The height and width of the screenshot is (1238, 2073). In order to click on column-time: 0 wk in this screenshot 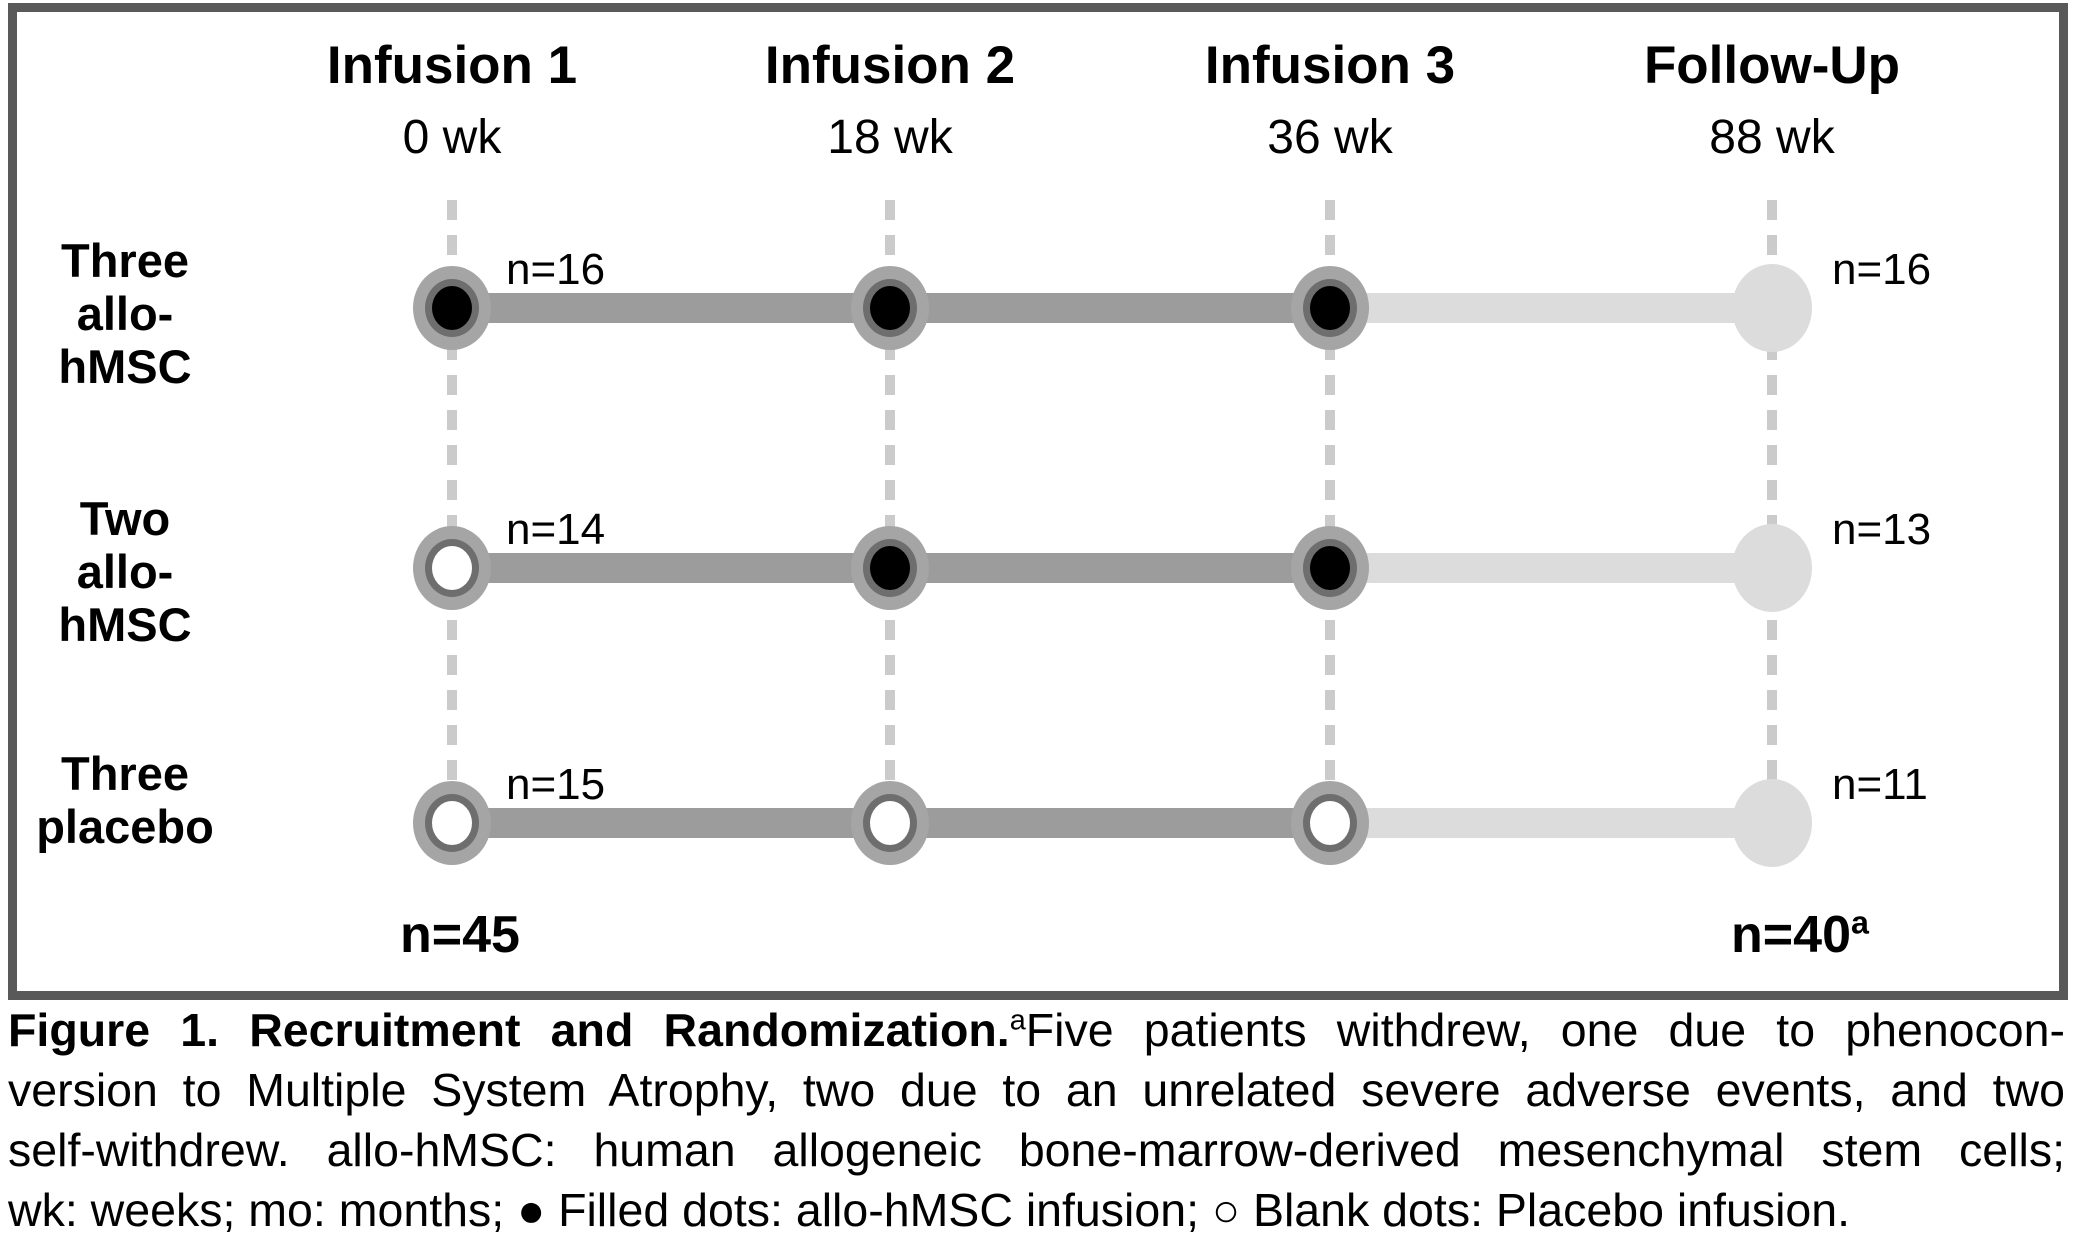, I will do `click(452, 137)`.